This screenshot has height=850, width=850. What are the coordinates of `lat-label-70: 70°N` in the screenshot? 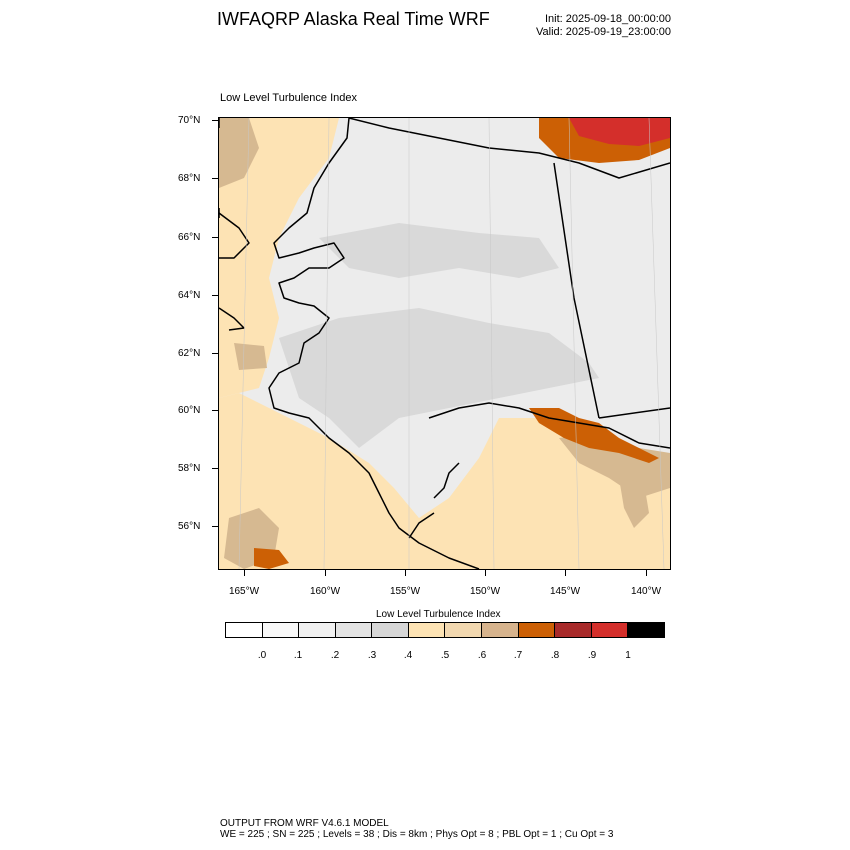 It's located at (189, 120).